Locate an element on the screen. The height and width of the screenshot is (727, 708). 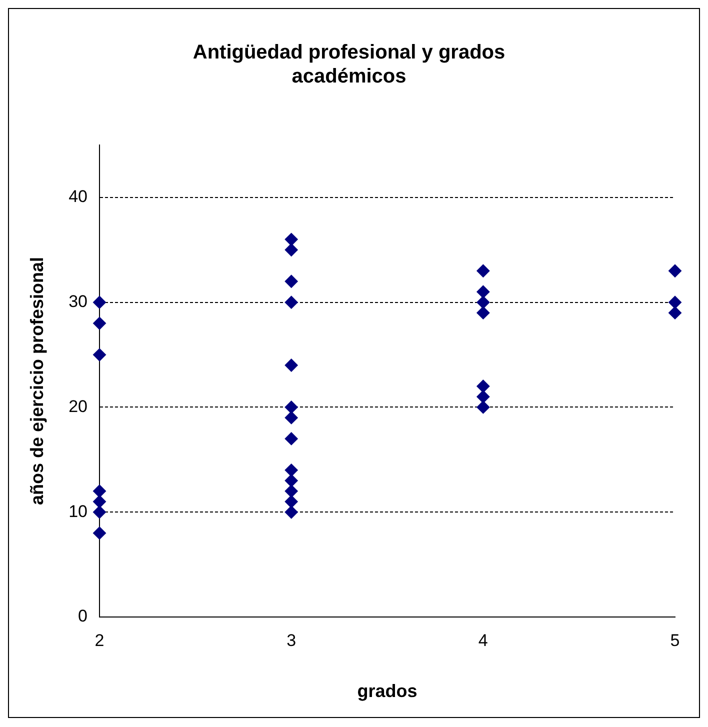
x-tick-label: 4 is located at coordinates (483, 640).